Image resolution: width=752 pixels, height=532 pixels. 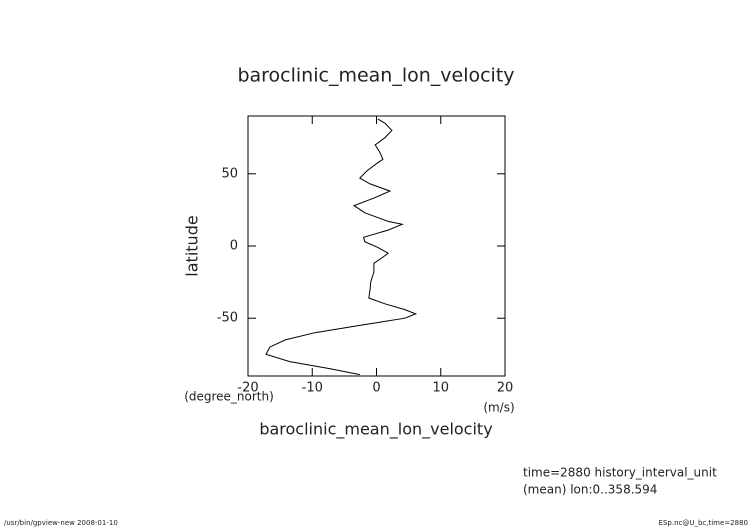 What do you see at coordinates (440, 388) in the screenshot?
I see `x-tick-label: 10` at bounding box center [440, 388].